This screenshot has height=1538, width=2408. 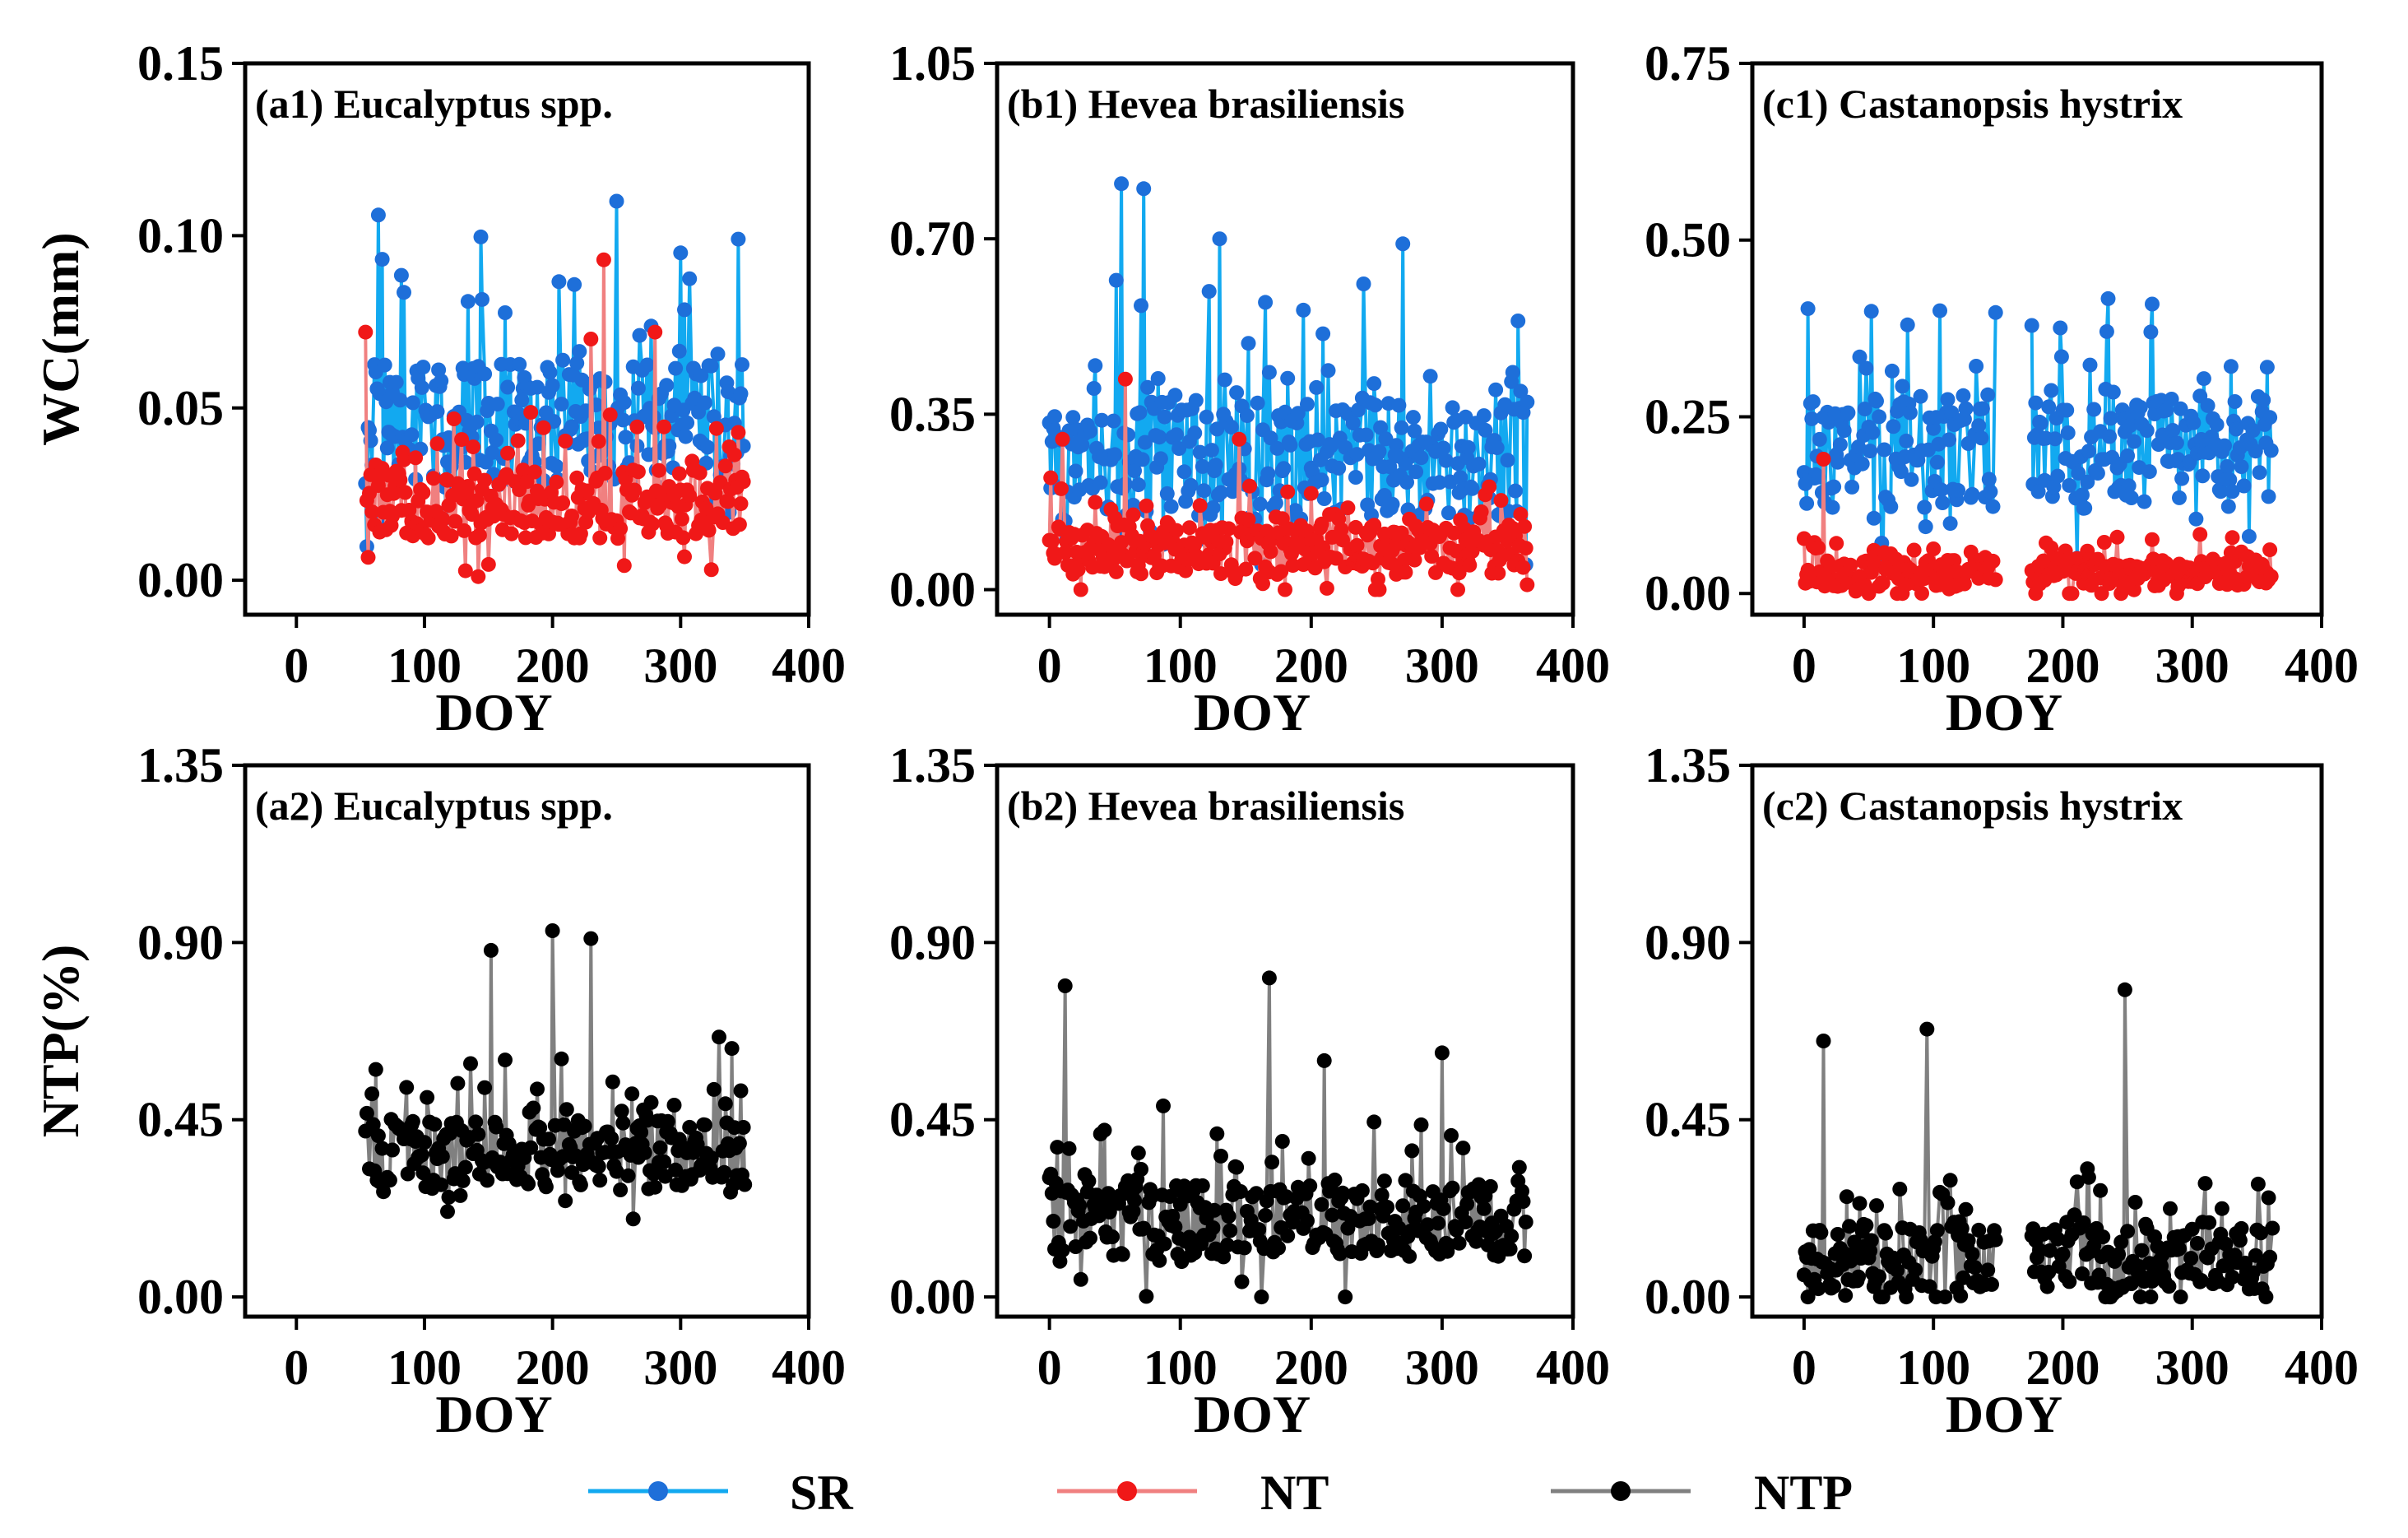 I want to click on legend-ntp-label: NTP, so click(x=1803, y=1493).